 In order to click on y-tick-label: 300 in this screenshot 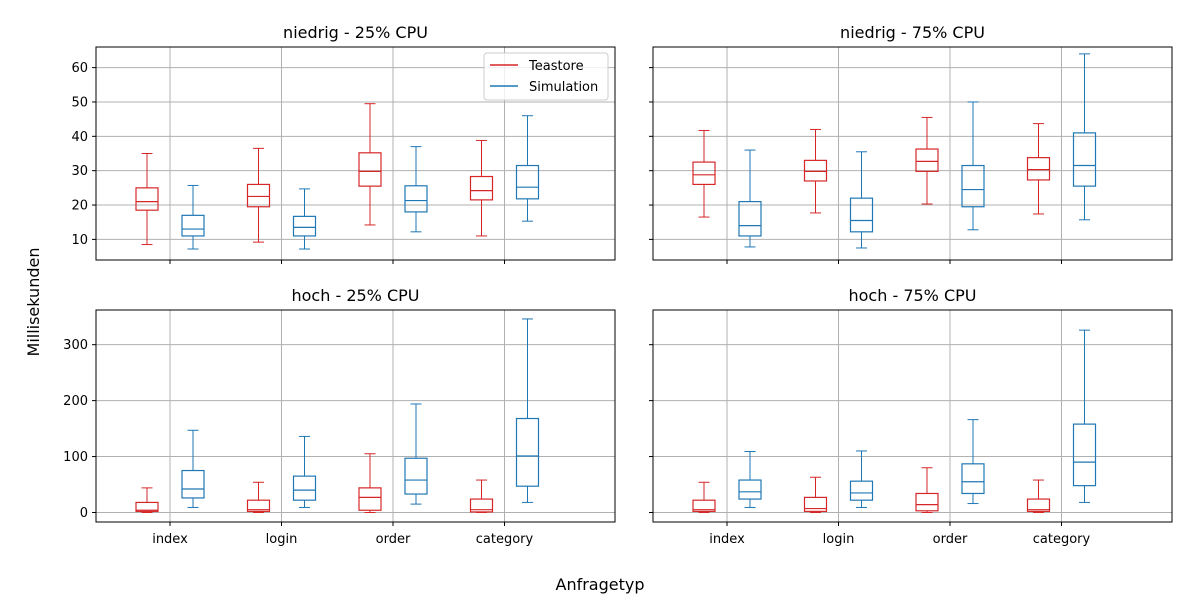, I will do `click(75, 345)`.